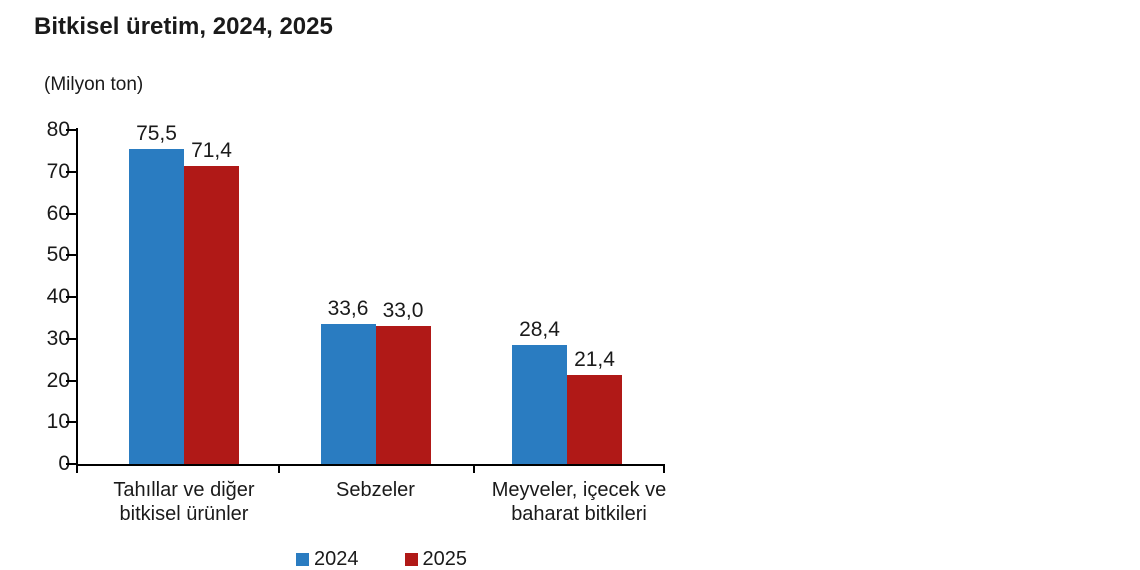 The width and height of the screenshot is (1140, 570). What do you see at coordinates (381, 559) in the screenshot?
I see `legend: 2024 2025` at bounding box center [381, 559].